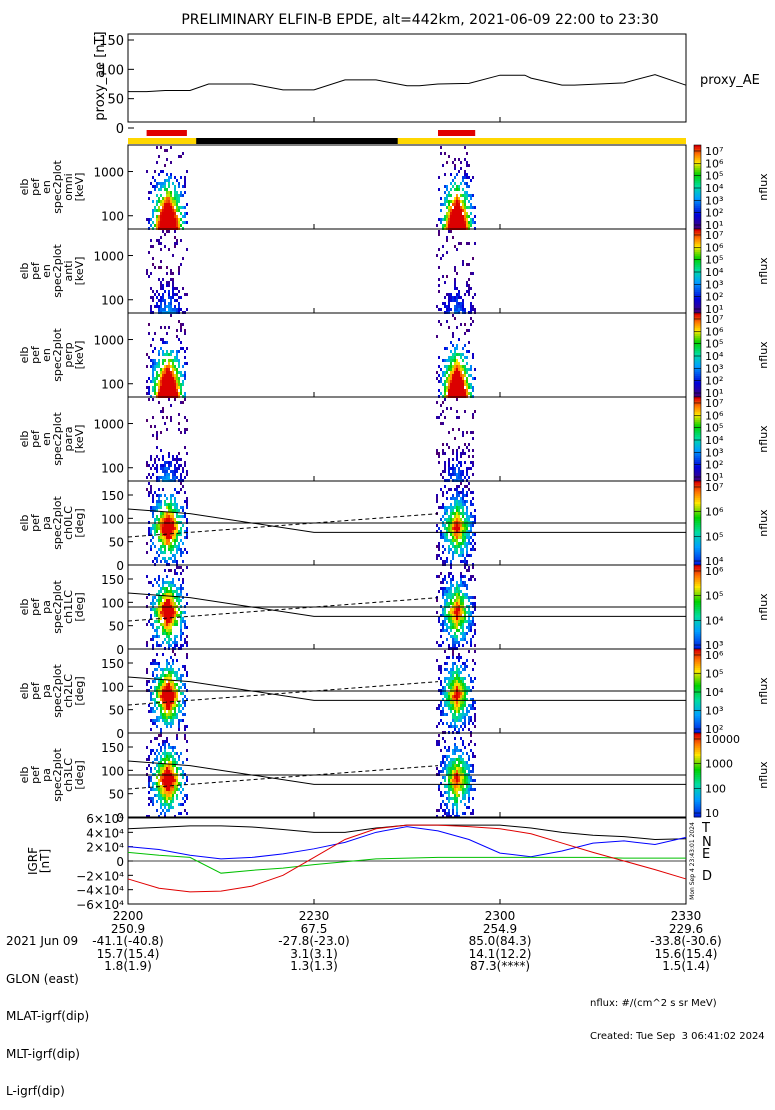 This screenshot has height=1110, width=775. I want to click on anti-loss-cone-line, so click(283, 525).